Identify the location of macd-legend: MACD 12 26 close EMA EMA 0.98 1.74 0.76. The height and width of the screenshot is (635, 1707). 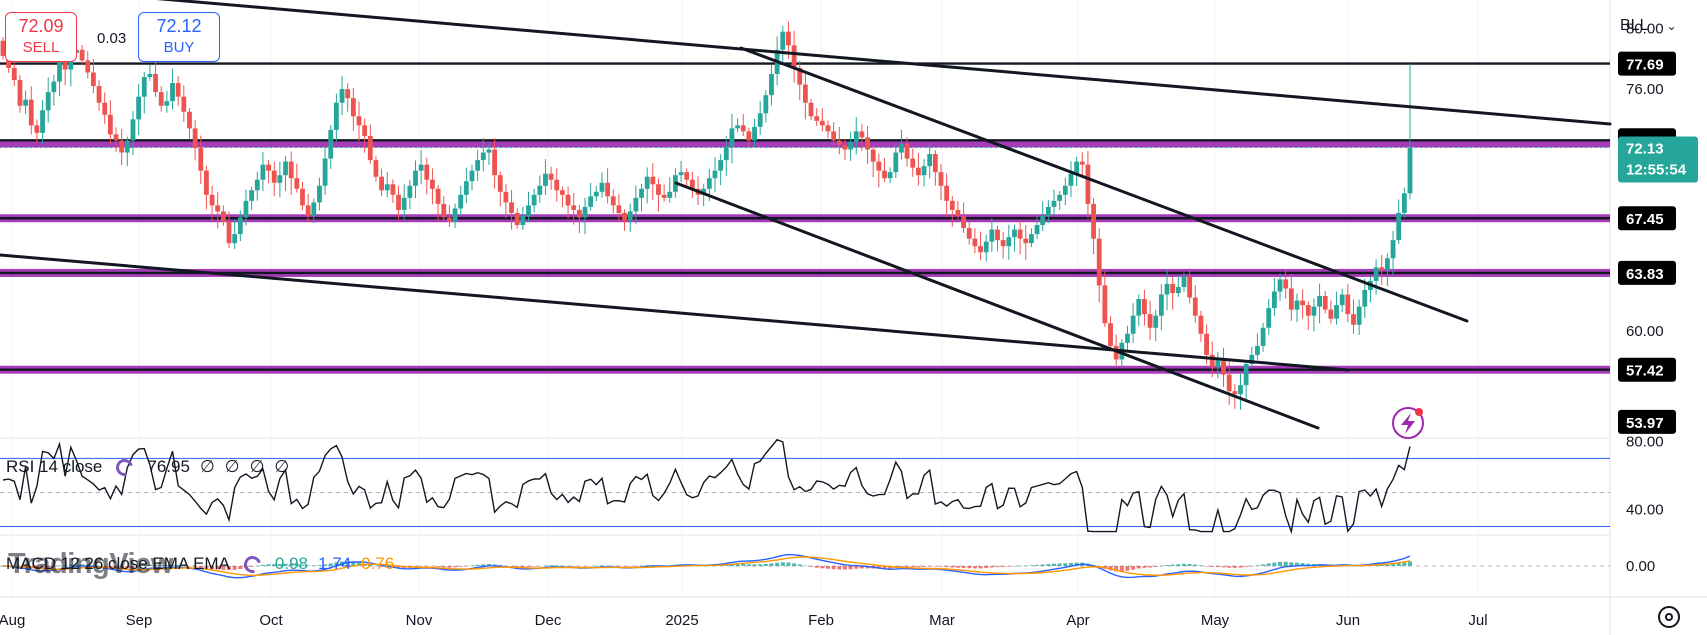
(200, 564).